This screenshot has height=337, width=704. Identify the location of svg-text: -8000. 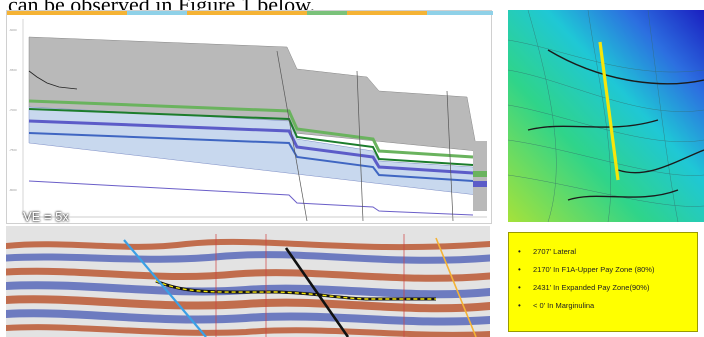
(13, 190).